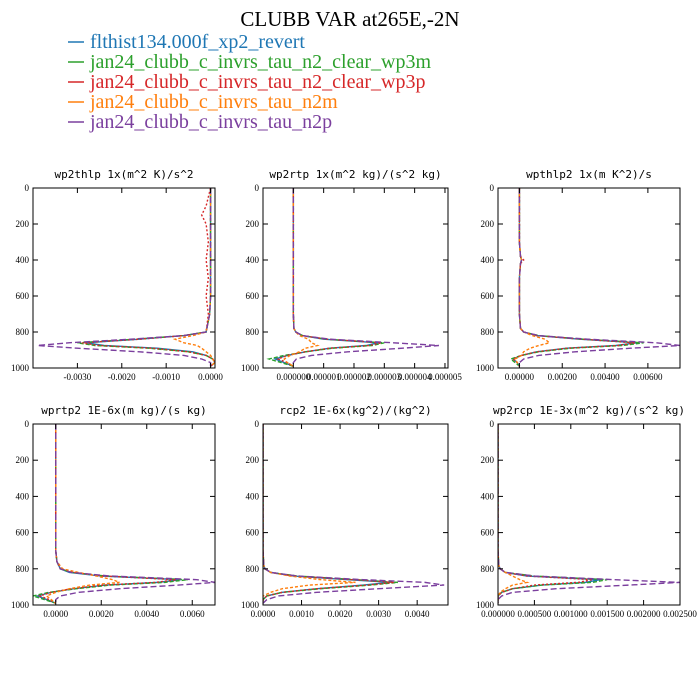 The width and height of the screenshot is (700, 700). I want to click on x-tick-label: 0.000002, so click(354, 377).